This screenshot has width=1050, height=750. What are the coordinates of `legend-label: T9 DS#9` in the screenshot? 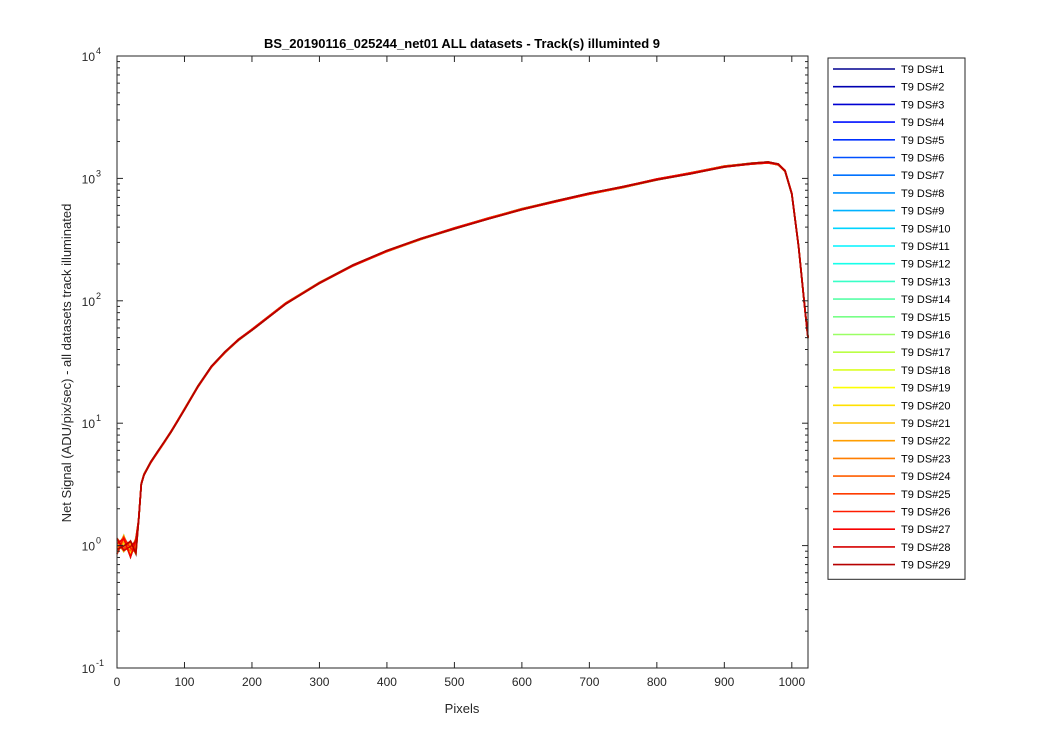 It's located at (922, 212).